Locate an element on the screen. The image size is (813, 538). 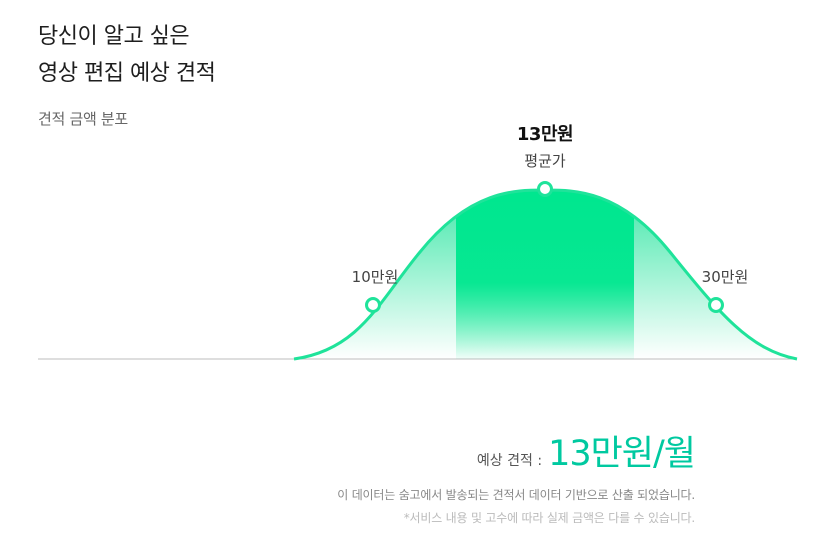
estimate-value: 13만원/월 is located at coordinates (622, 454).